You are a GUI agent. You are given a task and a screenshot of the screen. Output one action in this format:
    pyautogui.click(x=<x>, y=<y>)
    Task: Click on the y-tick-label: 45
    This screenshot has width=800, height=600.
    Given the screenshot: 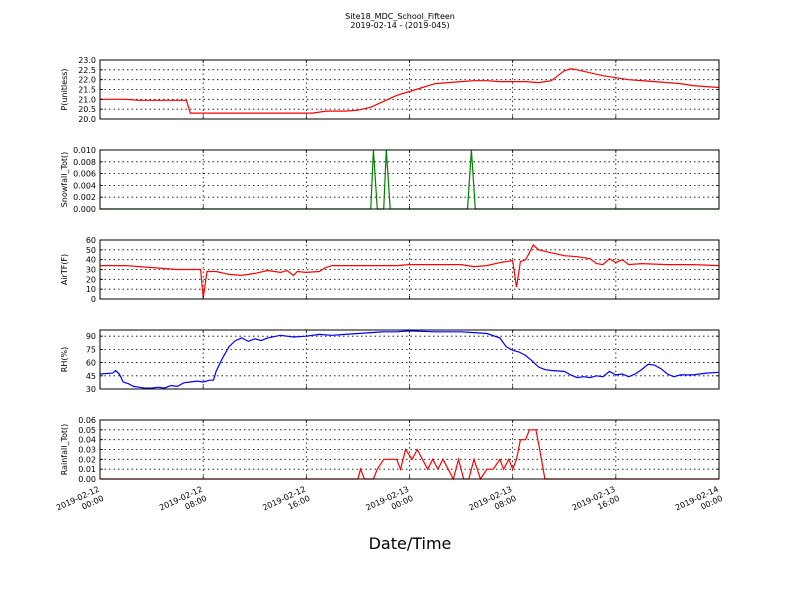 What is the action you would take?
    pyautogui.click(x=91, y=376)
    